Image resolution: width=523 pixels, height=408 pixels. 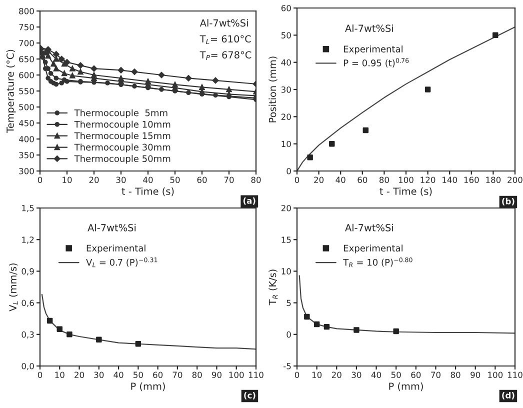 I want to click on legend-label: T$_{R}$ = 10 (P)$^{−0.80}$, so click(x=377, y=262).